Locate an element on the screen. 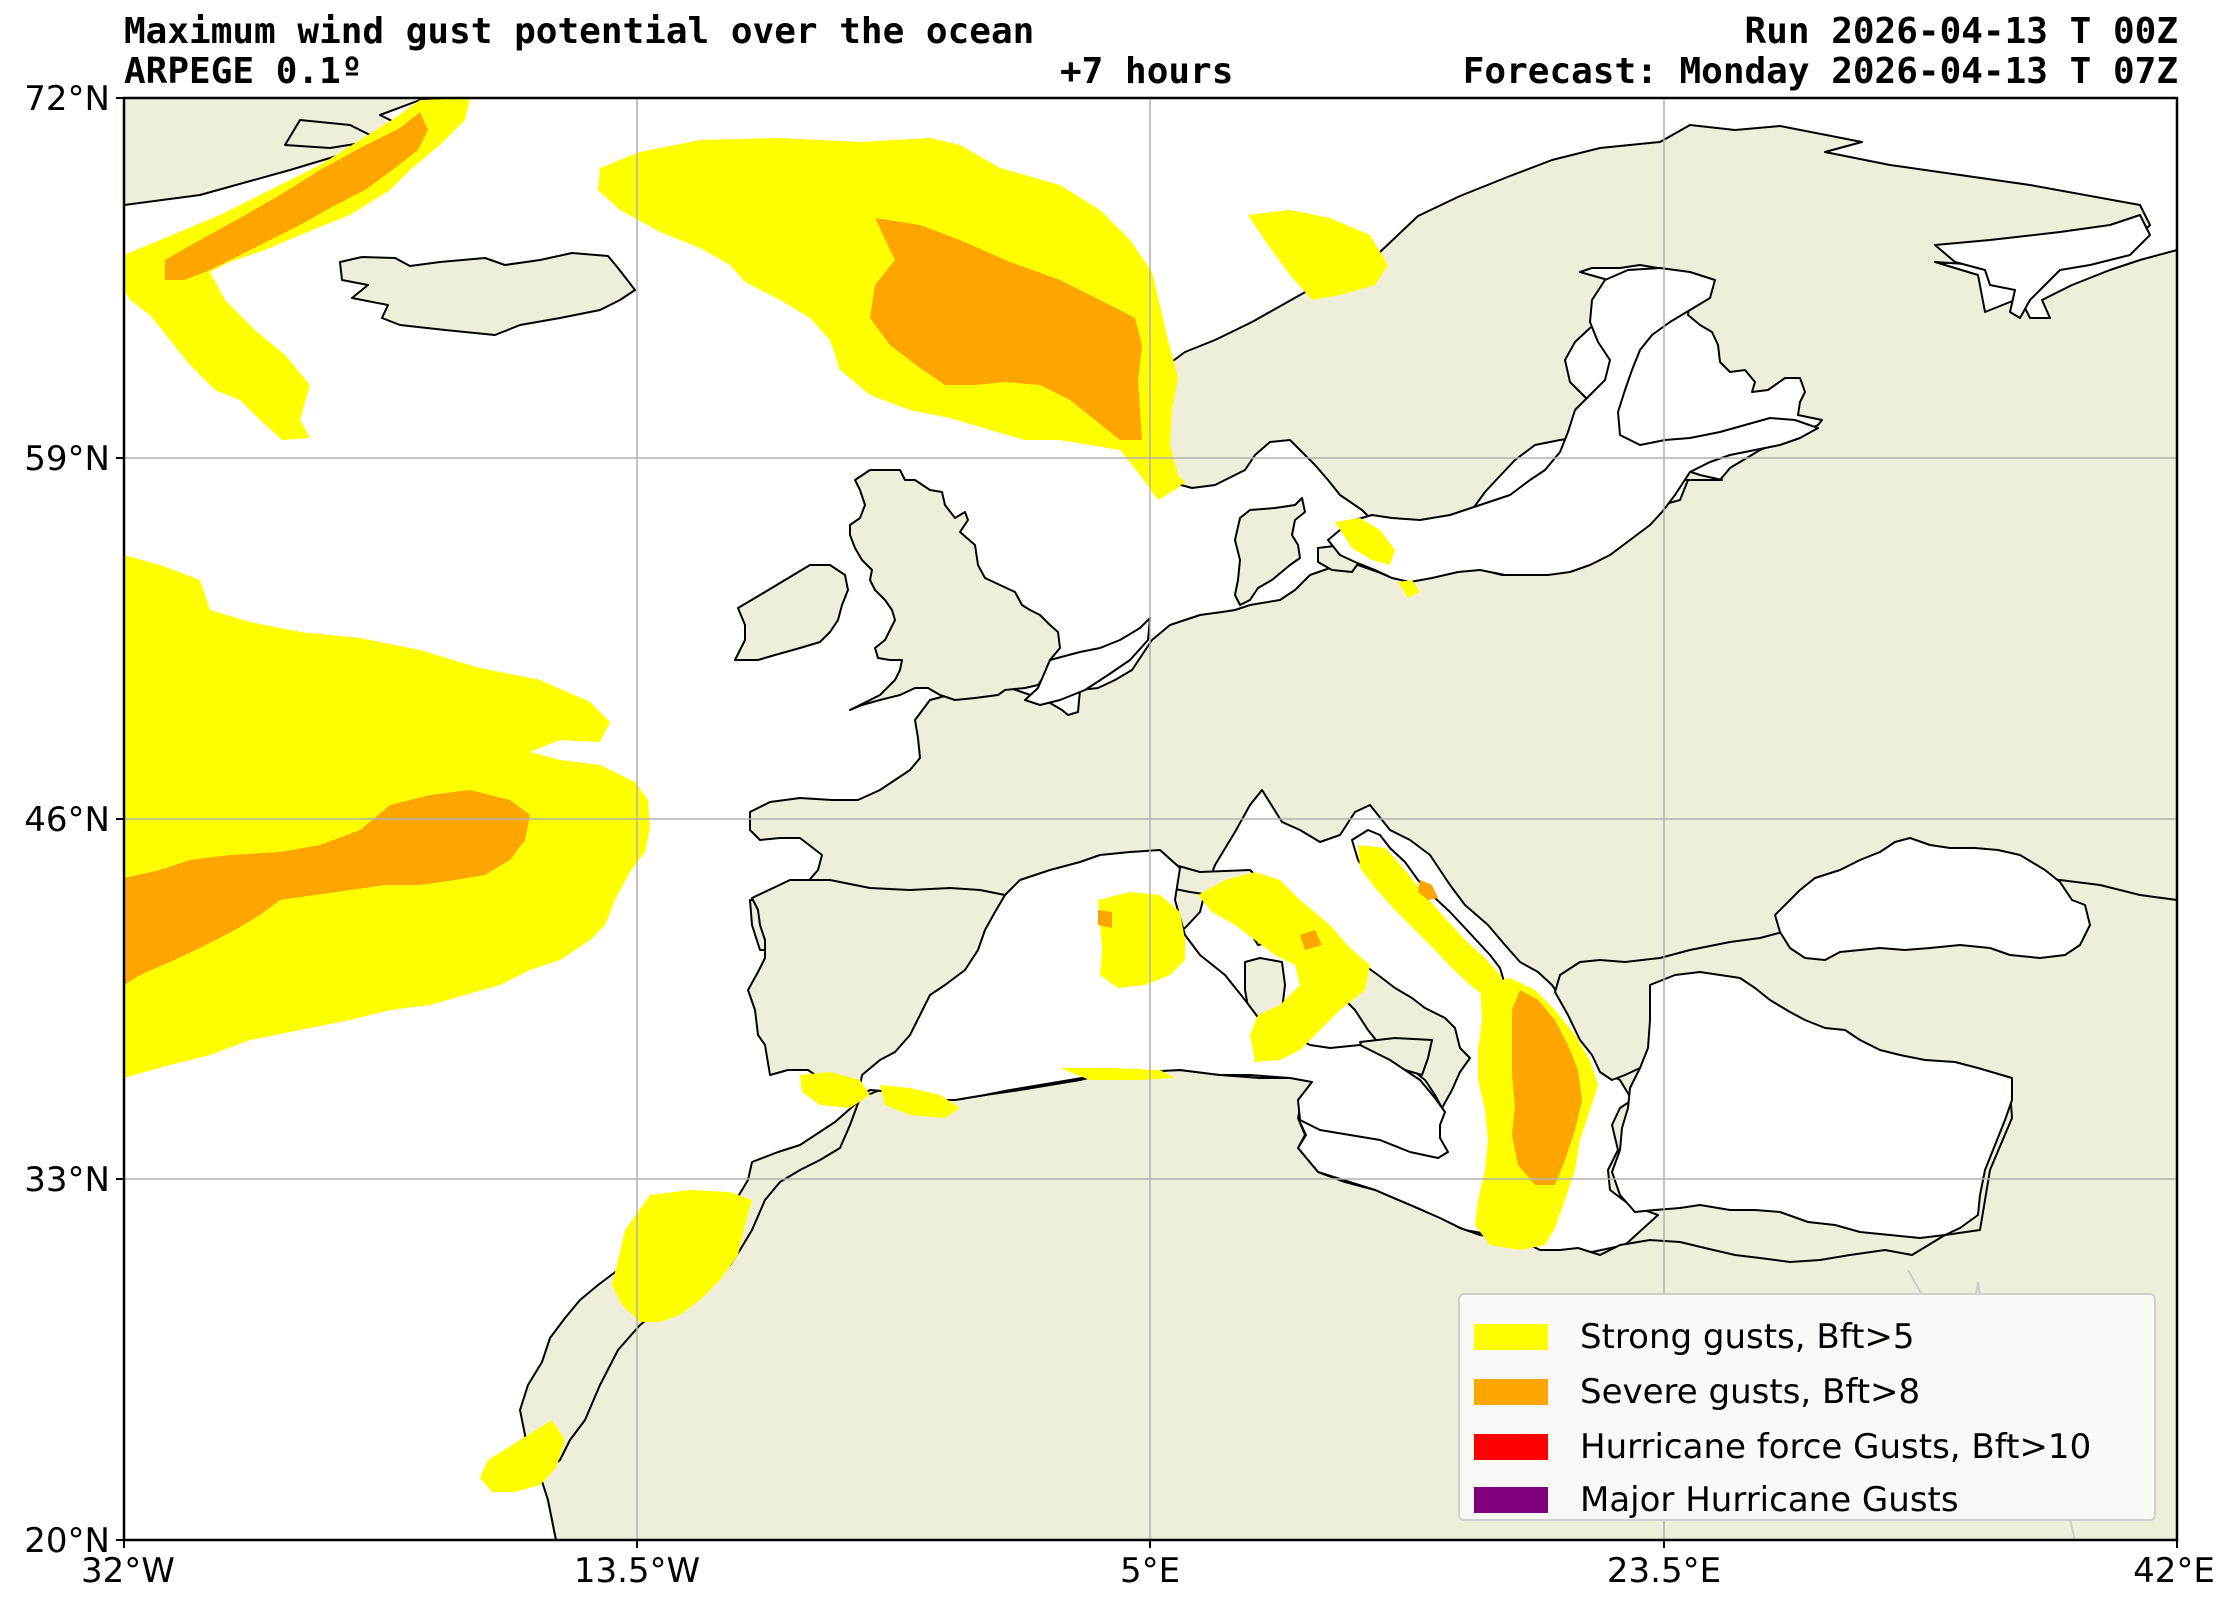  lat-tick-label: 20°N is located at coordinates (67, 1541).